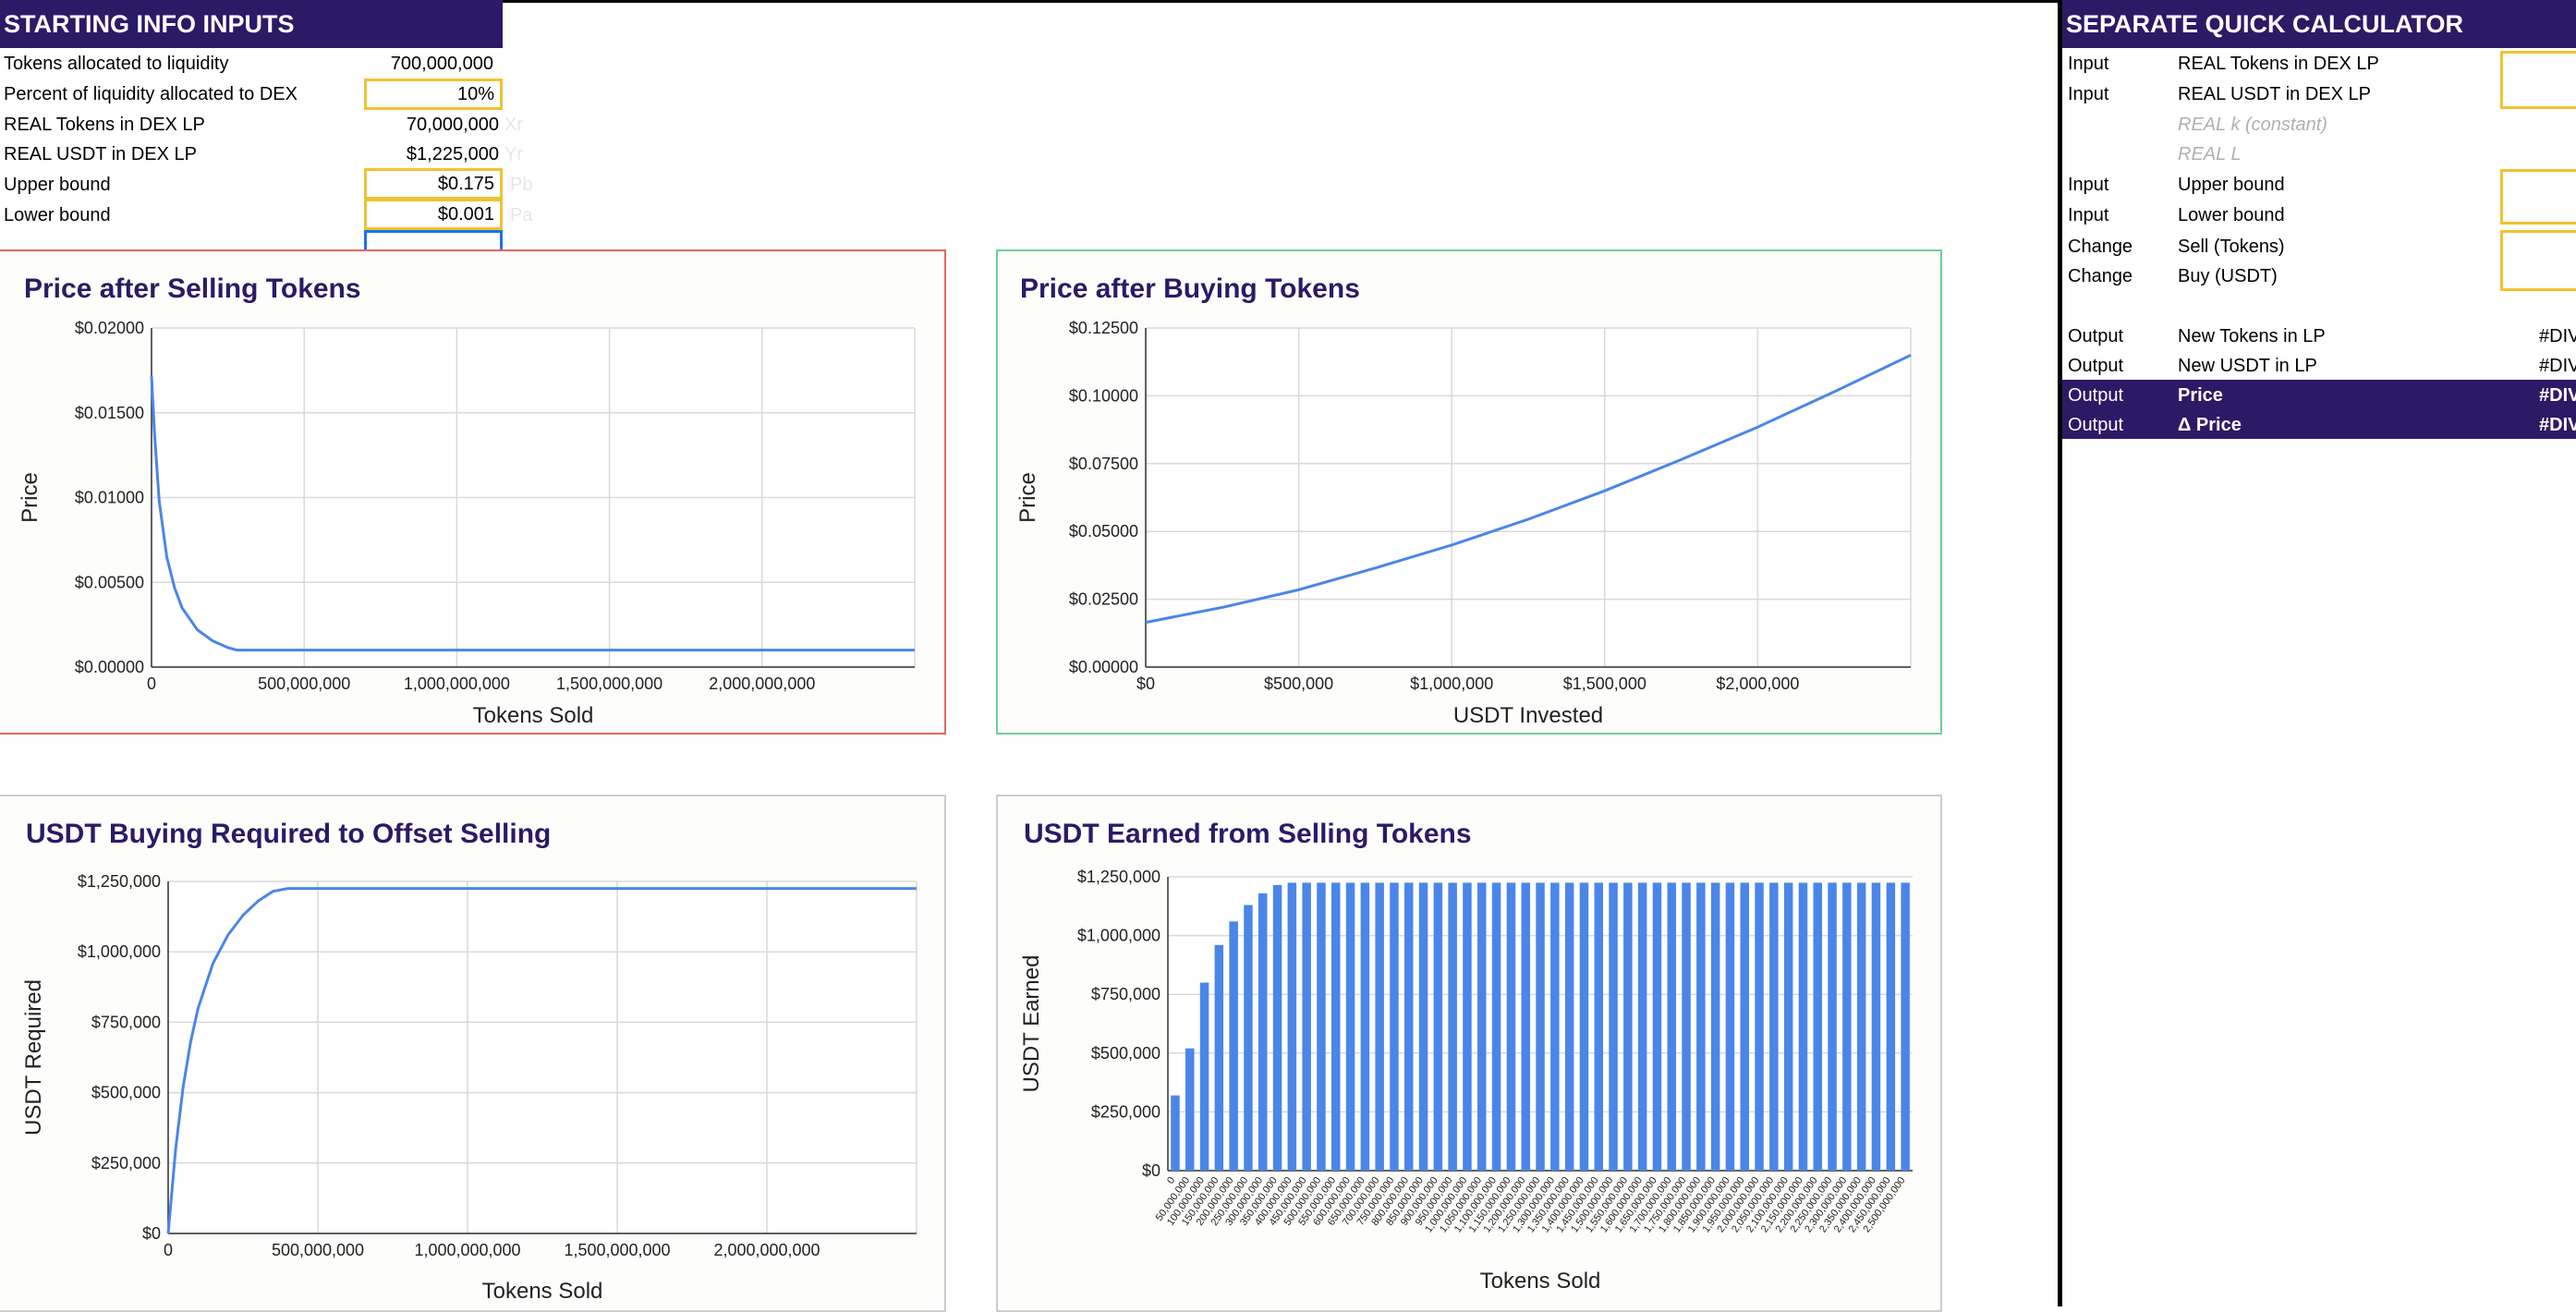  Describe the element at coordinates (2319, 424) in the screenshot. I see `output-band-delta` at that location.